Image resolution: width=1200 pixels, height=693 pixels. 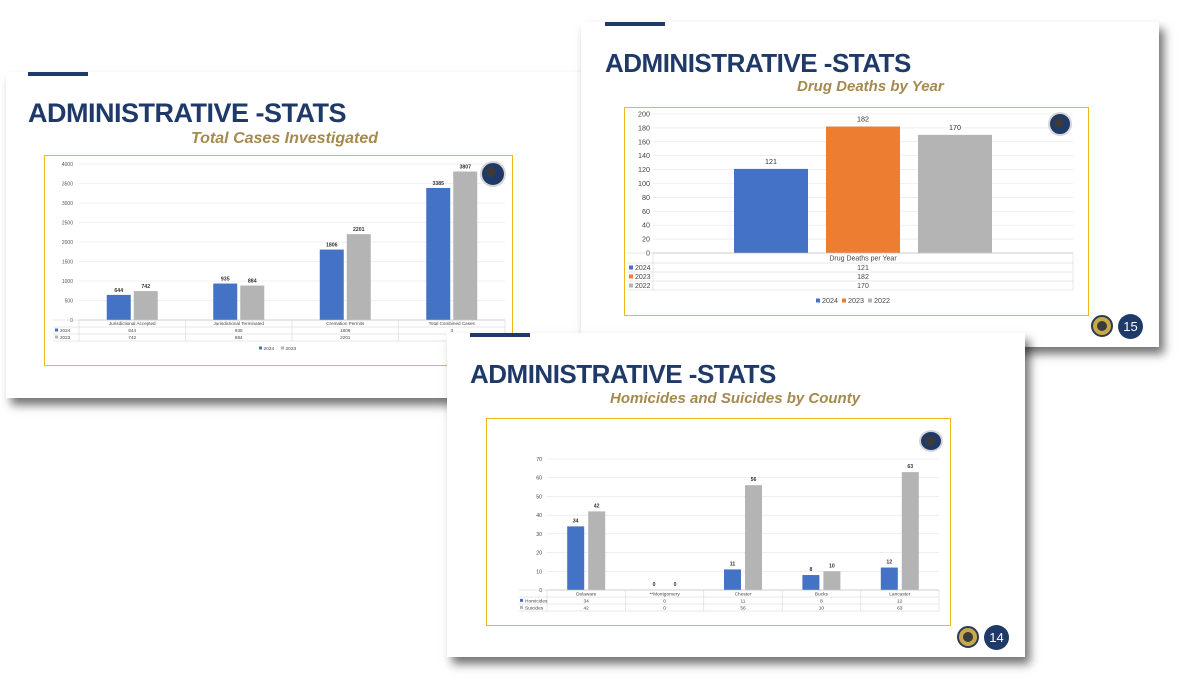 I want to click on table-value: 742, so click(x=132, y=337).